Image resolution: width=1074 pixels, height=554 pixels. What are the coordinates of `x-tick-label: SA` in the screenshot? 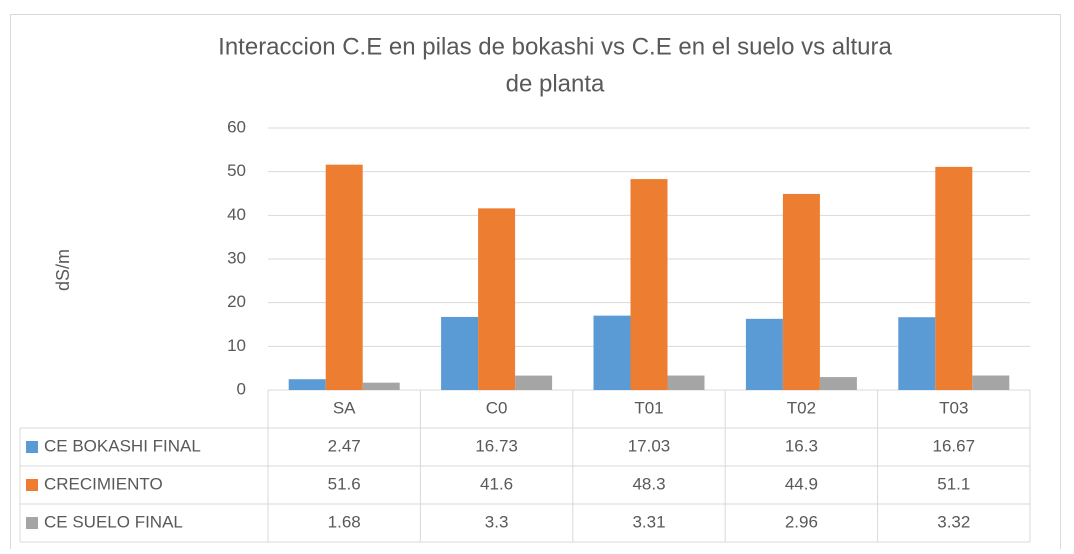 It's located at (344, 407).